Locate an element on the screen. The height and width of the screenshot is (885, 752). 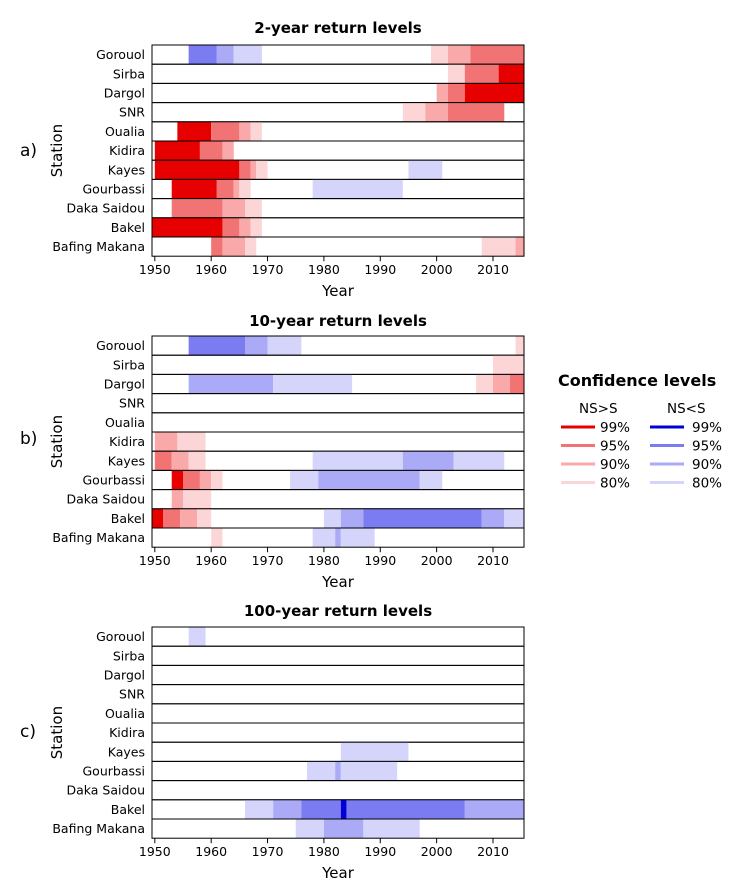
legend-level-label: 99% is located at coordinates (615, 428).